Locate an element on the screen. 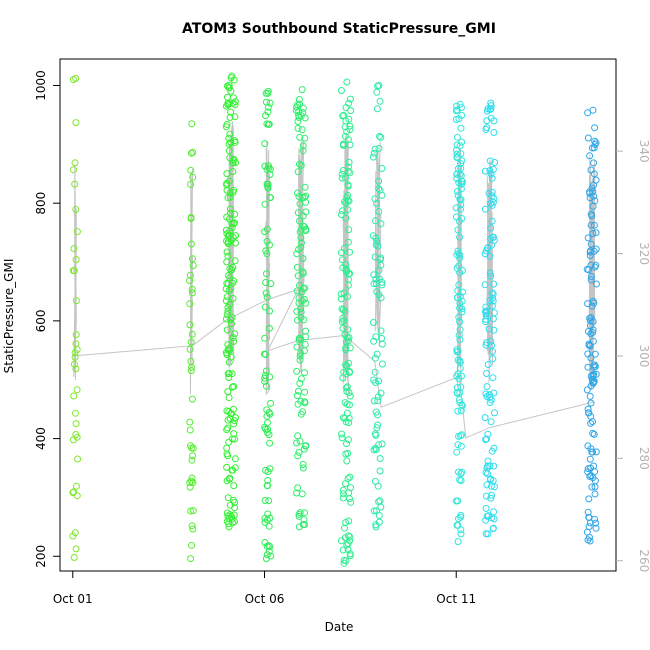 The width and height of the screenshot is (650, 650). series-trace is located at coordinates (268, 268).